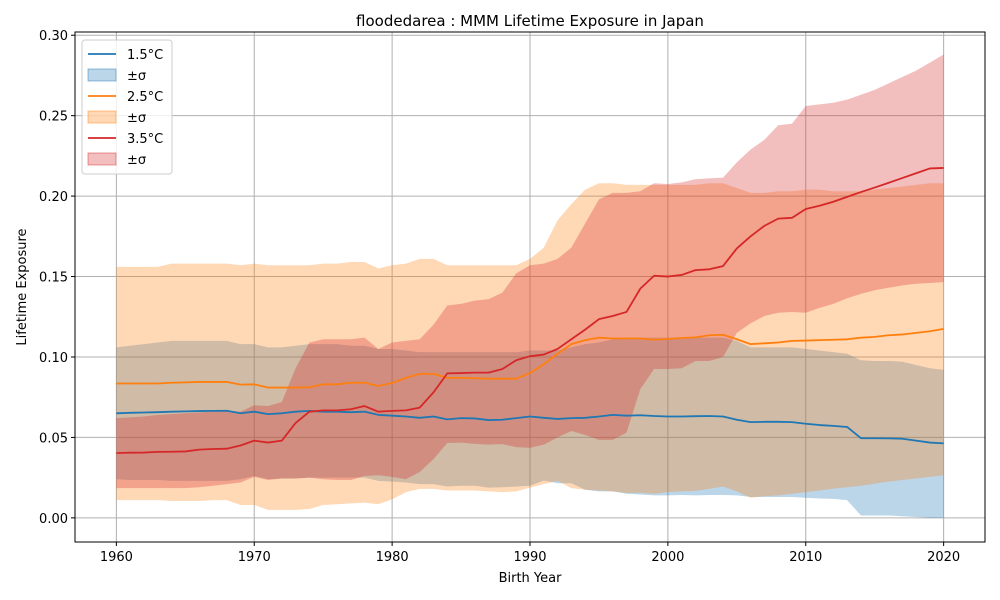  Describe the element at coordinates (254, 557) in the screenshot. I see `x-tick-label: 1970` at that location.